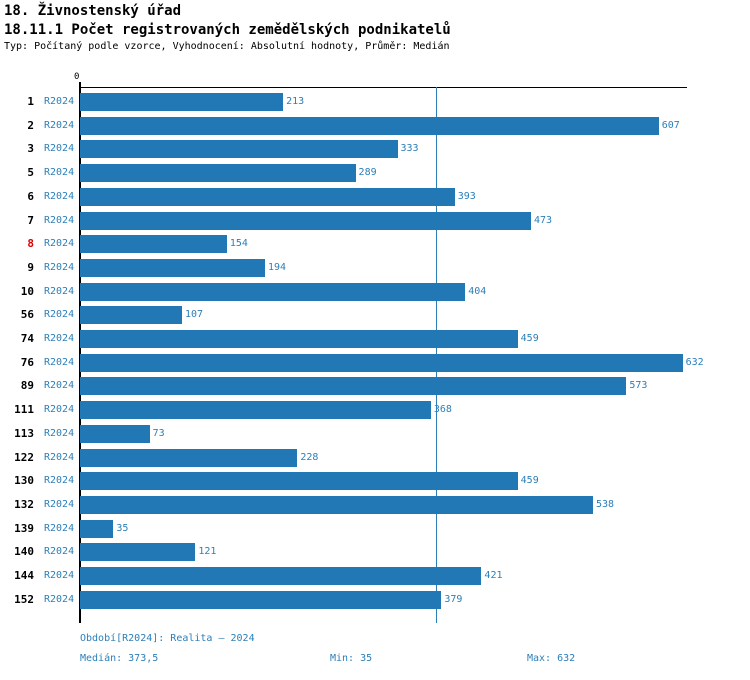 This screenshot has width=750, height=680. I want to click on row-index-label: 7, so click(30, 220).